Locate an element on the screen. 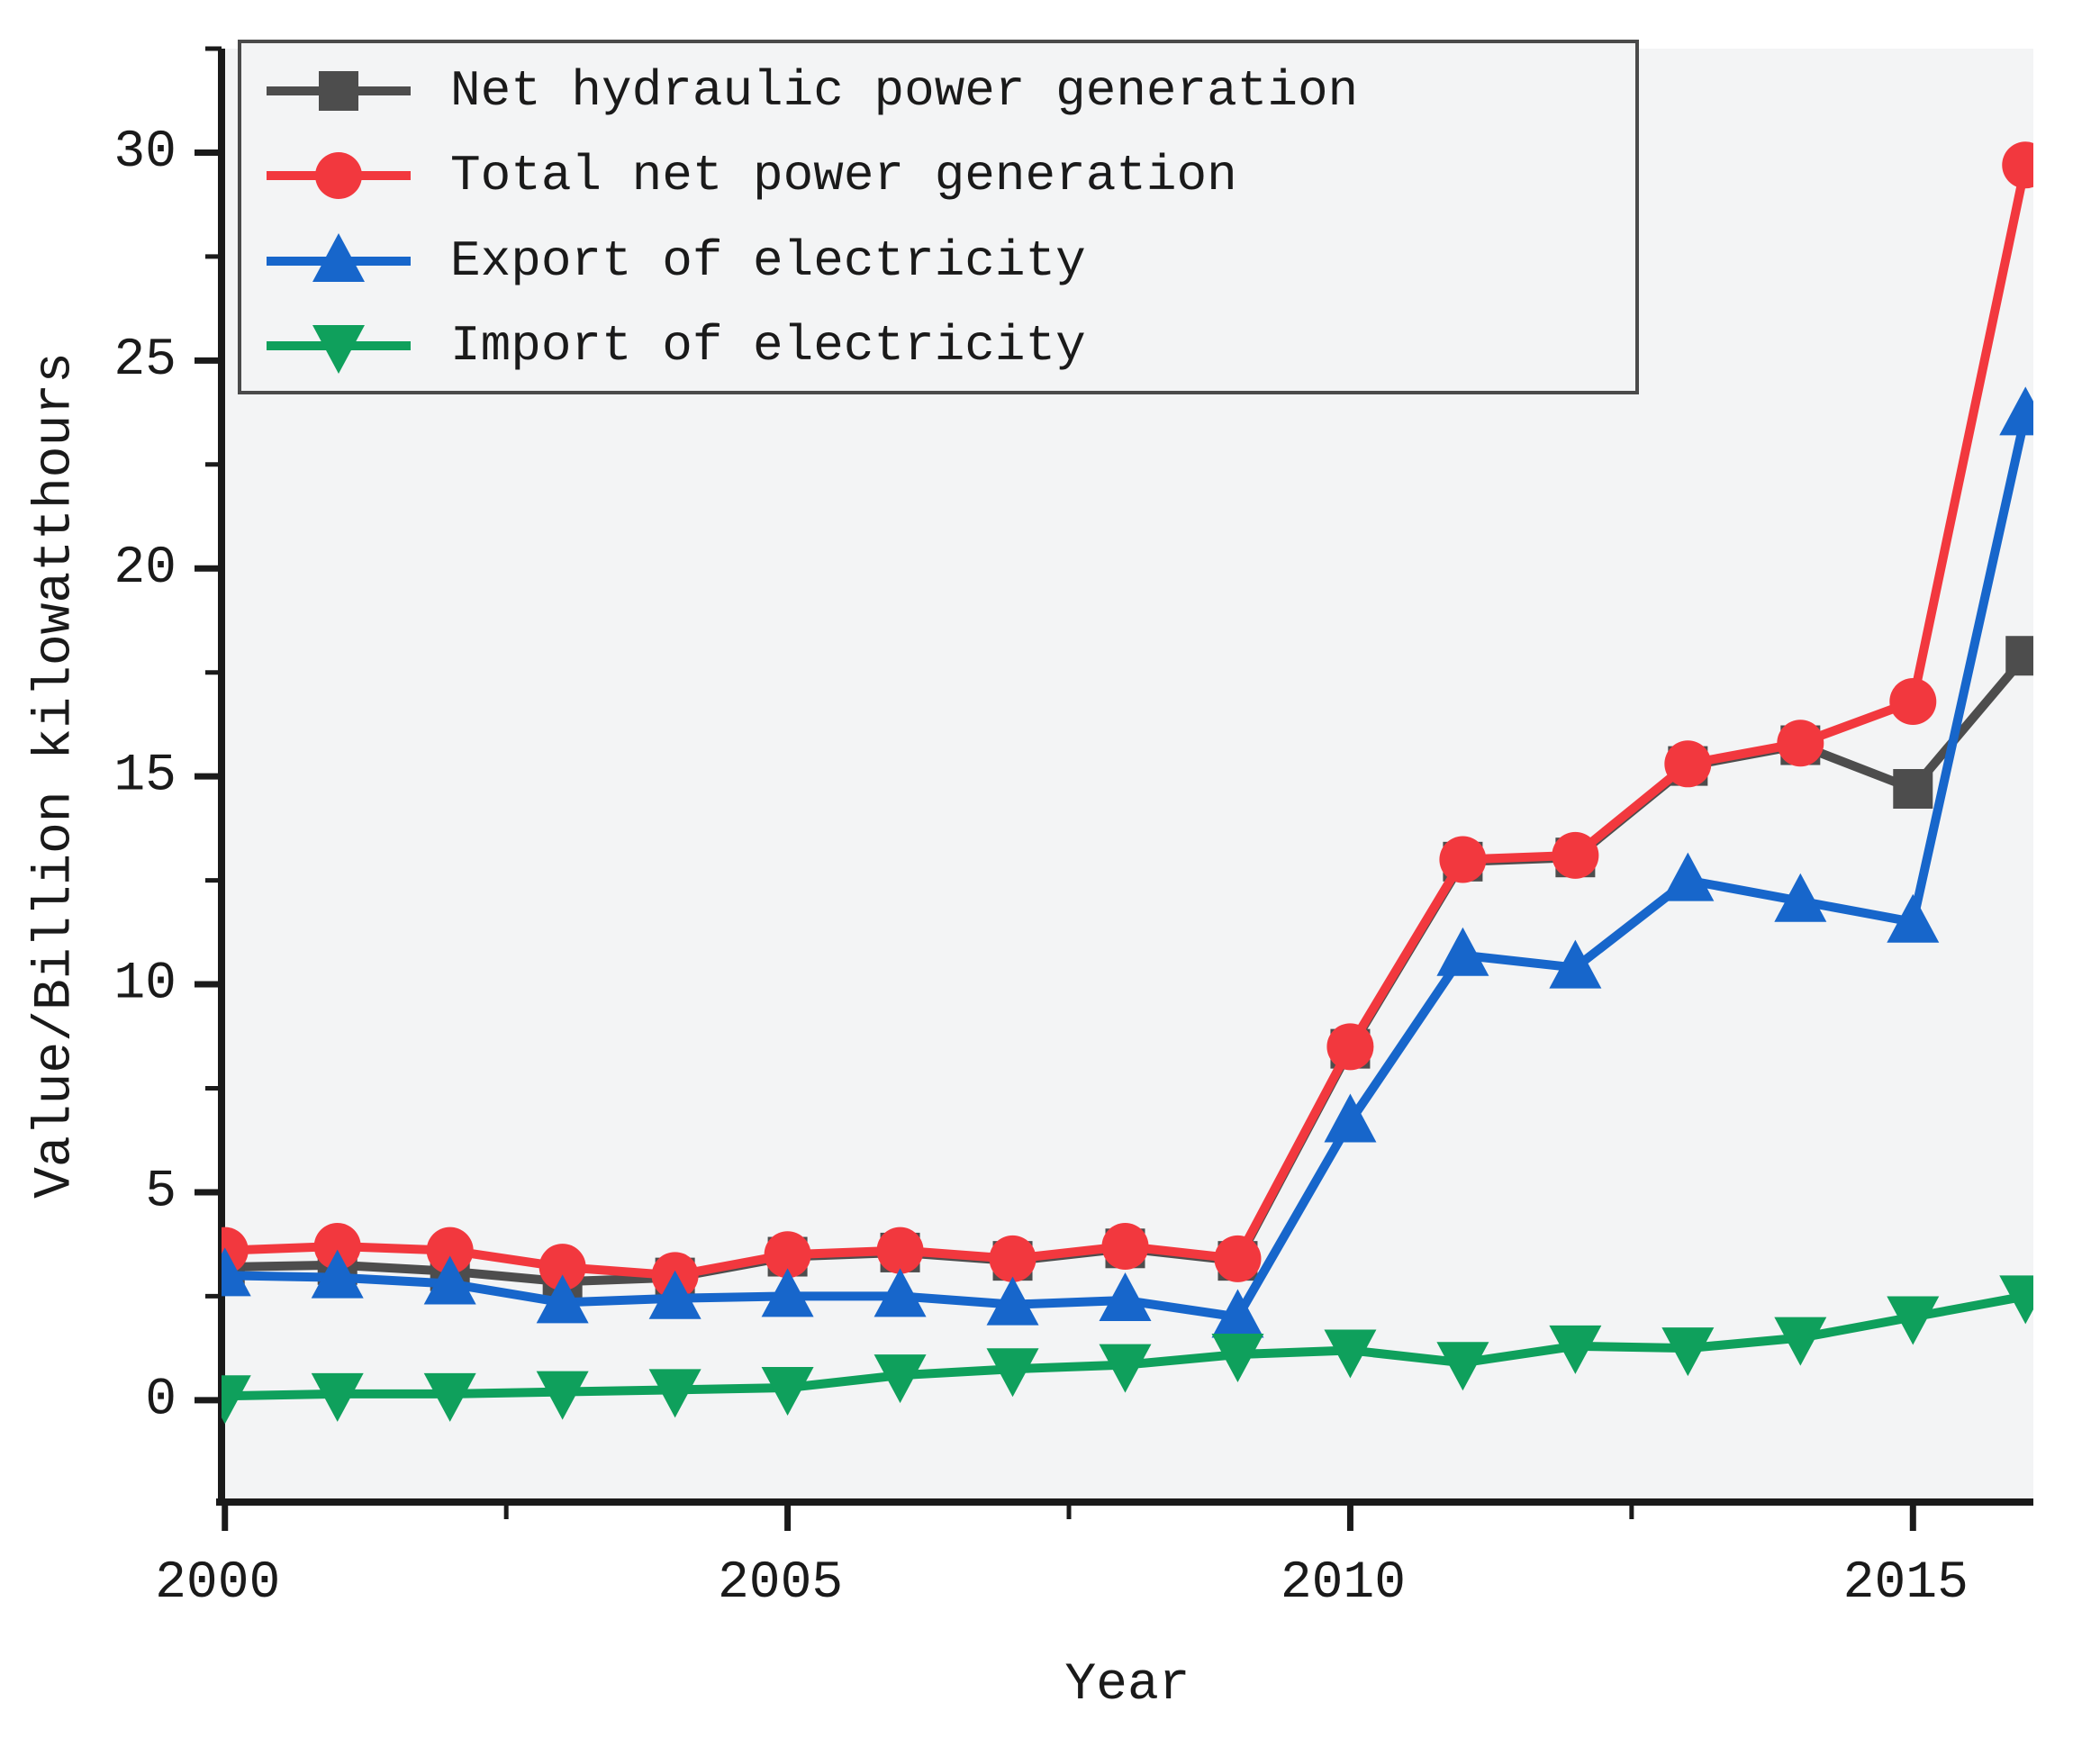  y-axis-tick-label: 25 is located at coordinates (145, 361).